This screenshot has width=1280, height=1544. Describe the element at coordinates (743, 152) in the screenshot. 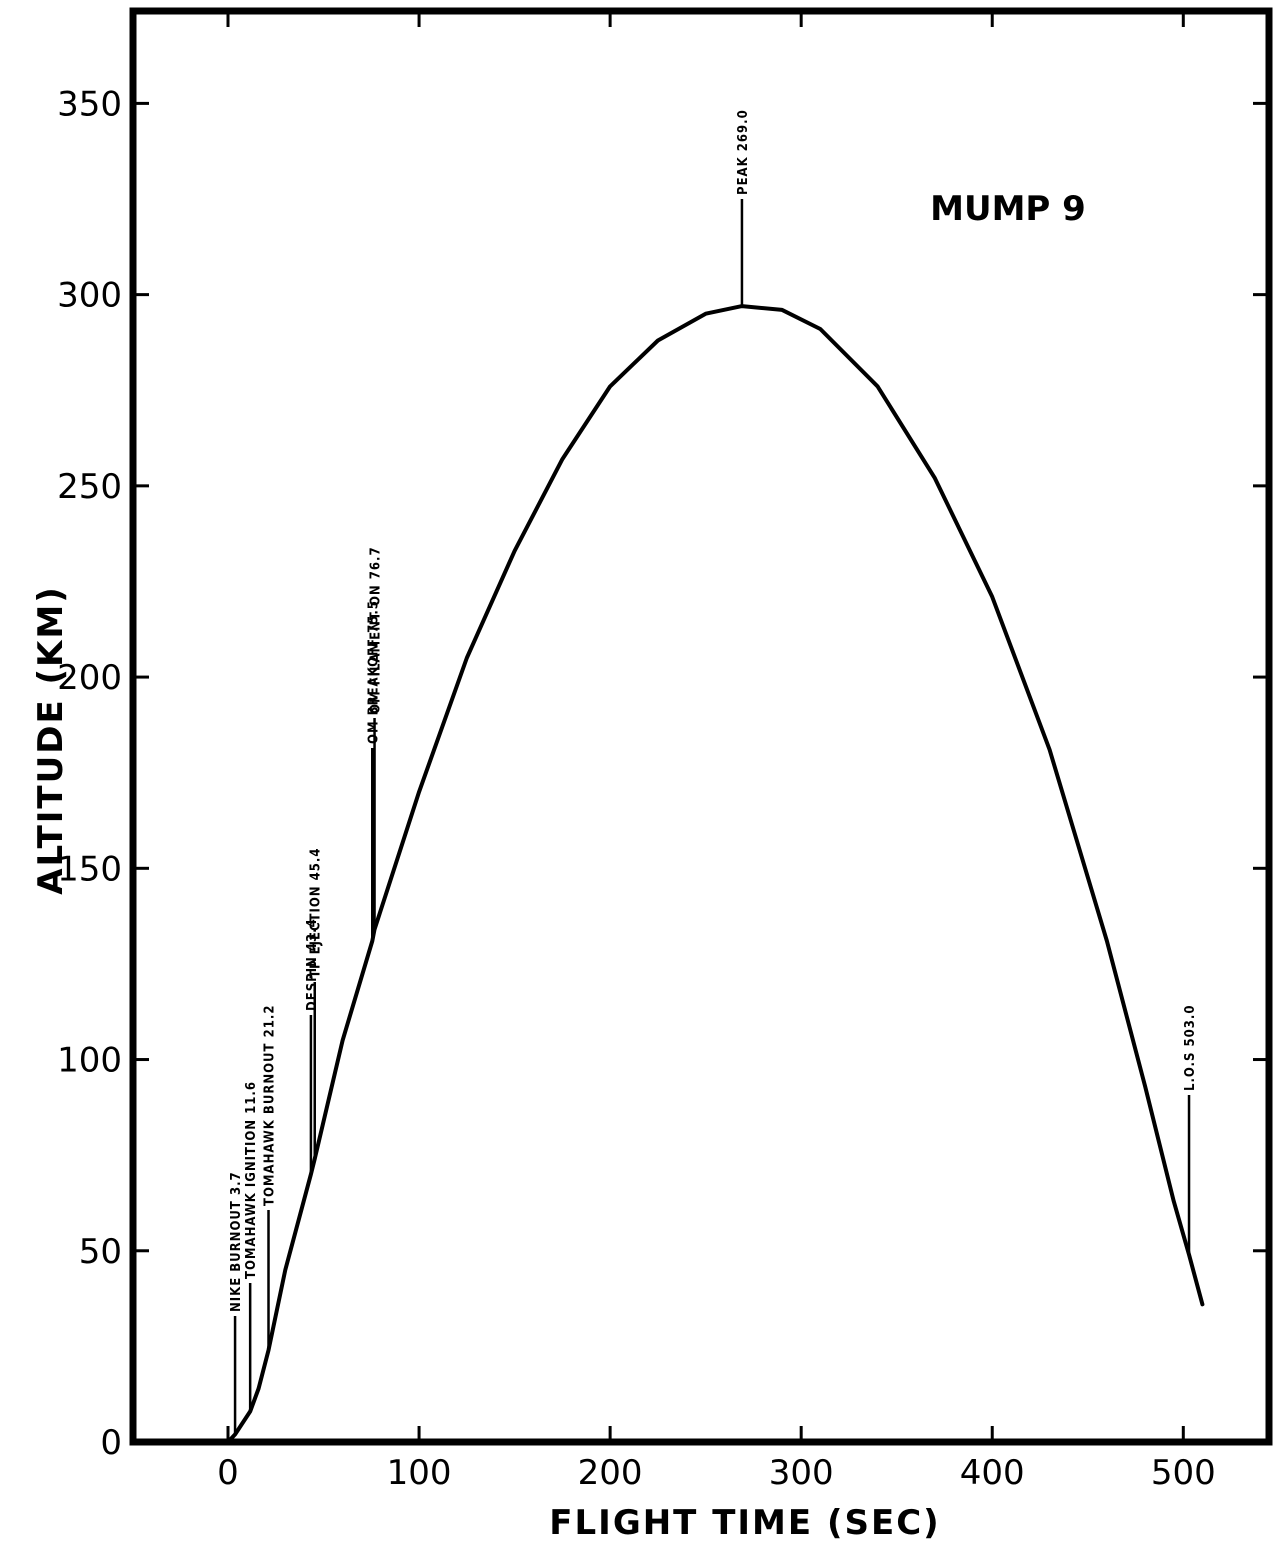

I see `event-label: PEAK 269.0` at that location.